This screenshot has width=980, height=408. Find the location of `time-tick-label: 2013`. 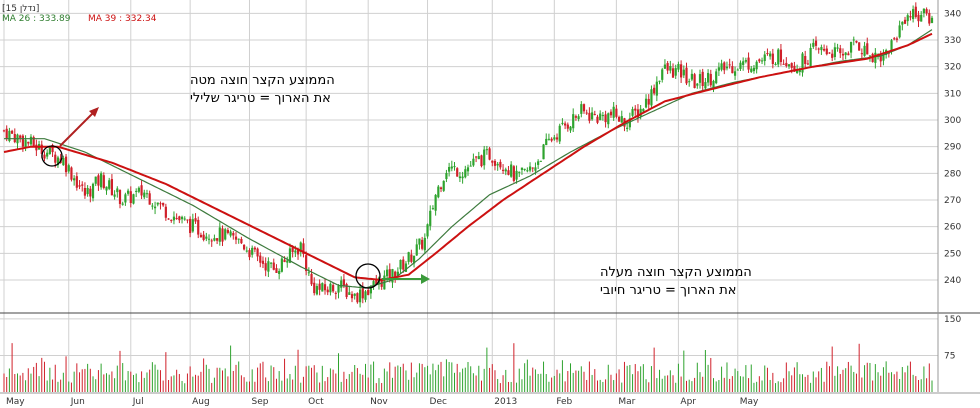

time-tick-label: 2013 is located at coordinates (505, 402).